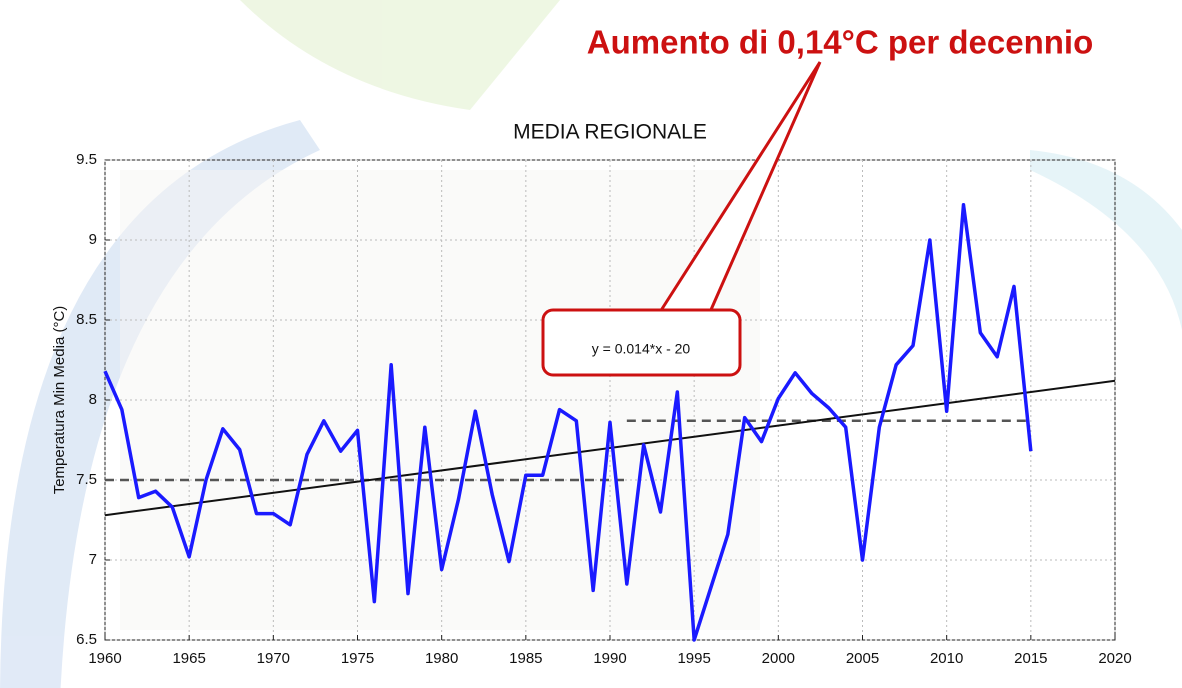 This screenshot has height=688, width=1182. Describe the element at coordinates (86, 479) in the screenshot. I see `y-tick-label: 7.5` at that location.